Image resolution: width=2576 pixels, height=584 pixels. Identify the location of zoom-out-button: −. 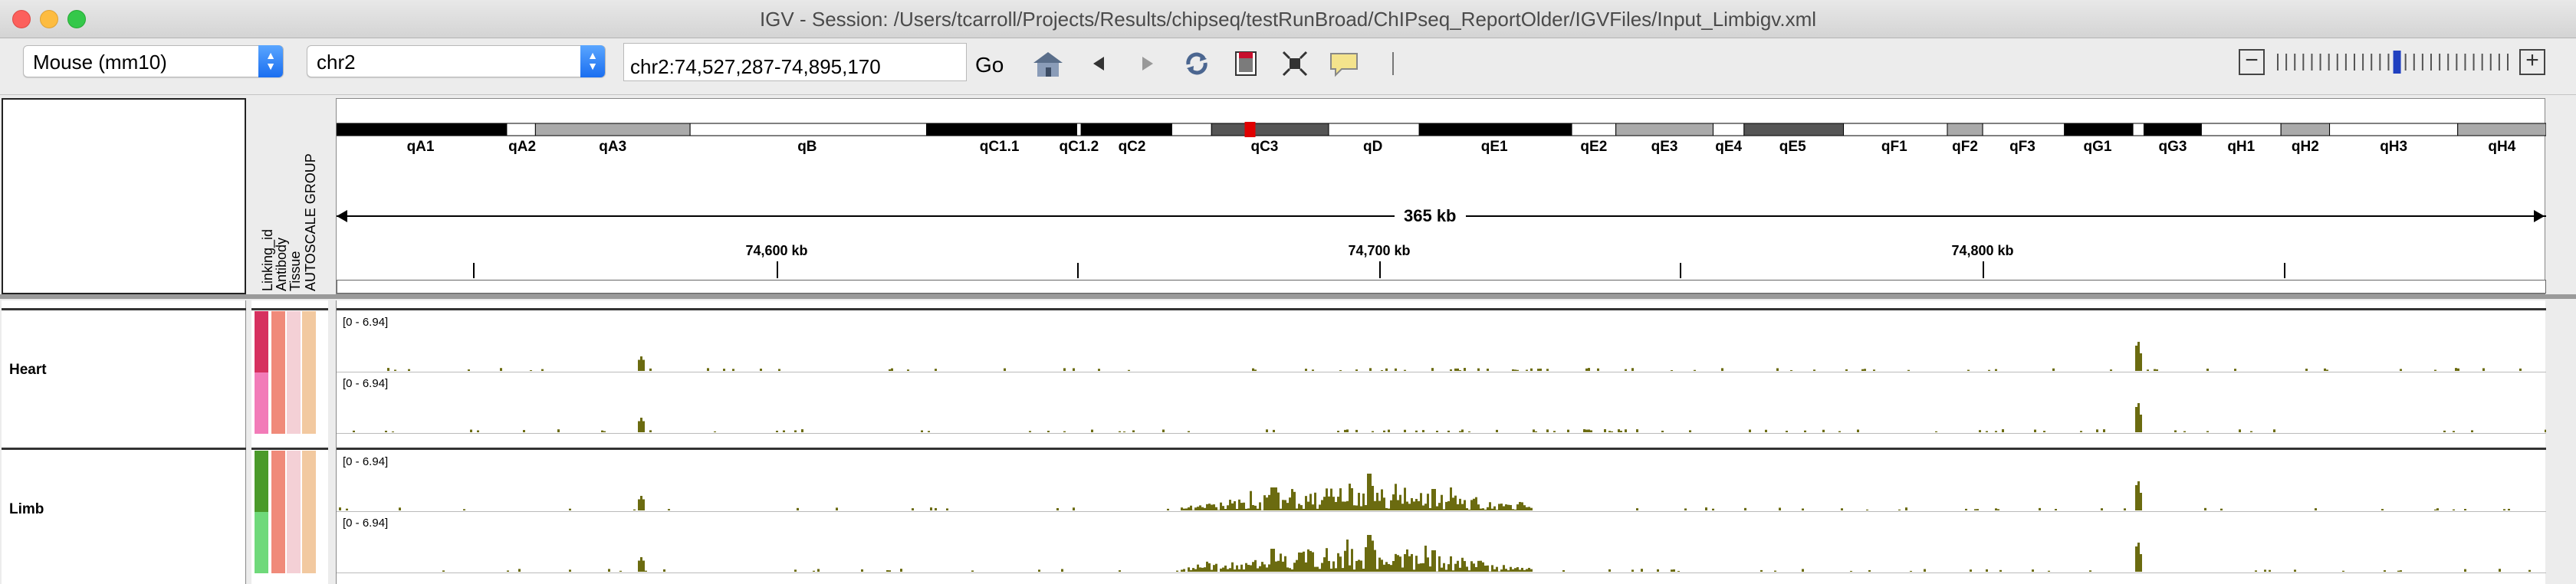
(2252, 62).